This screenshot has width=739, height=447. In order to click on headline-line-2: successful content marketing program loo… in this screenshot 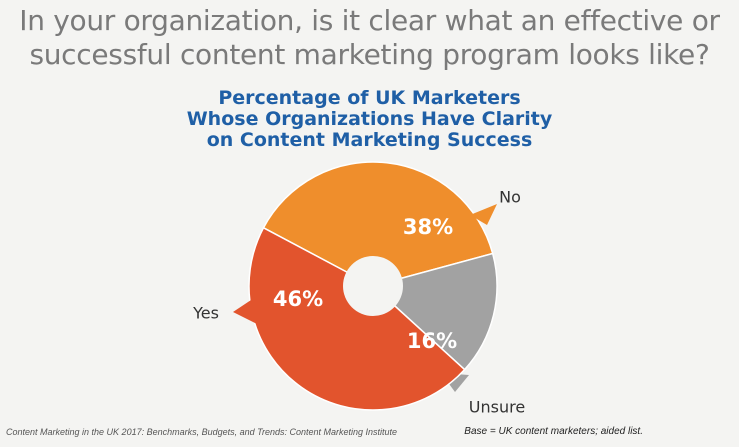, I will do `click(369, 54)`.